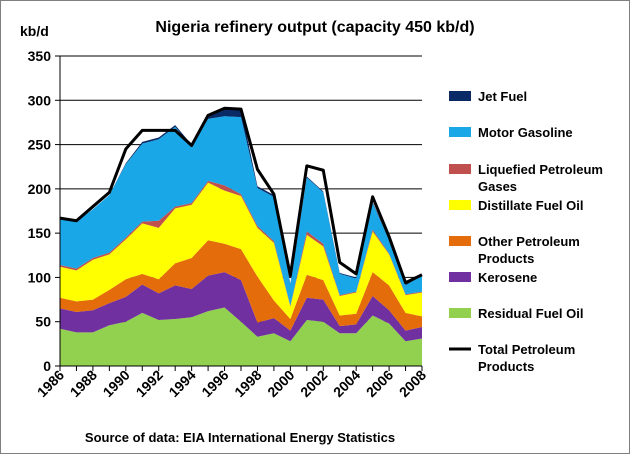 Image resolution: width=630 pixels, height=454 pixels. I want to click on legend-label-residual-fuel-oil: Residual Fuel Oil, so click(530, 313).